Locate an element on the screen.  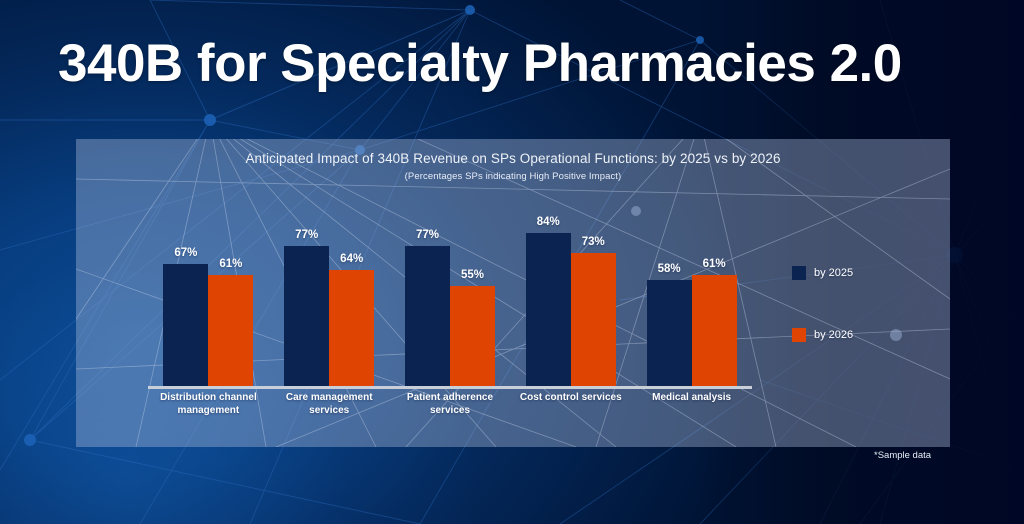
bar-group: 77% 55% is located at coordinates (450, 292).